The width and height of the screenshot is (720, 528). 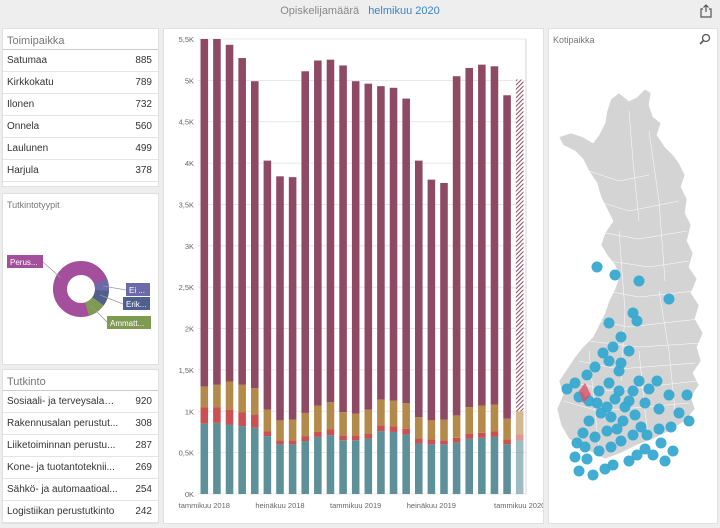 What do you see at coordinates (80, 402) in the screenshot?
I see `tutkinto-row: Sosiaali- ja terveysalan ... 920` at bounding box center [80, 402].